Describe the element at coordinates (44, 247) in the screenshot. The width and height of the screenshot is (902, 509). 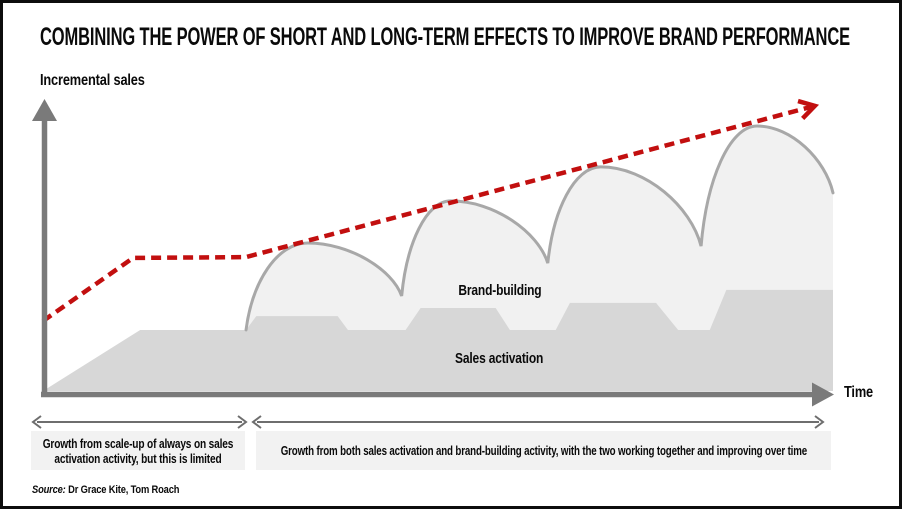
I see `y-axis` at that location.